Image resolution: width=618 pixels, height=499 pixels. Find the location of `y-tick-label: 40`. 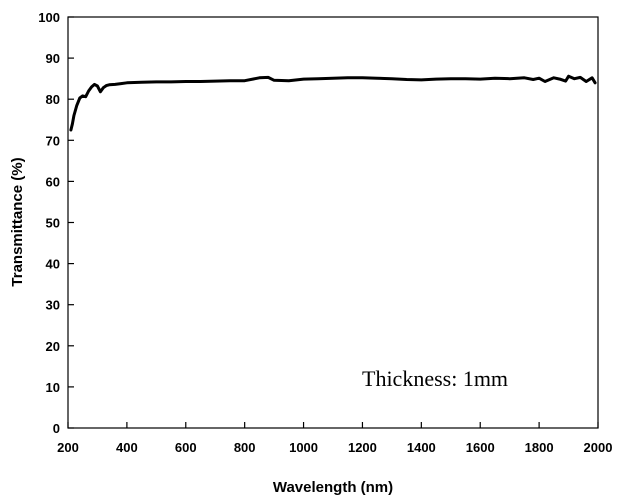

y-tick-label: 40 is located at coordinates (53, 264).